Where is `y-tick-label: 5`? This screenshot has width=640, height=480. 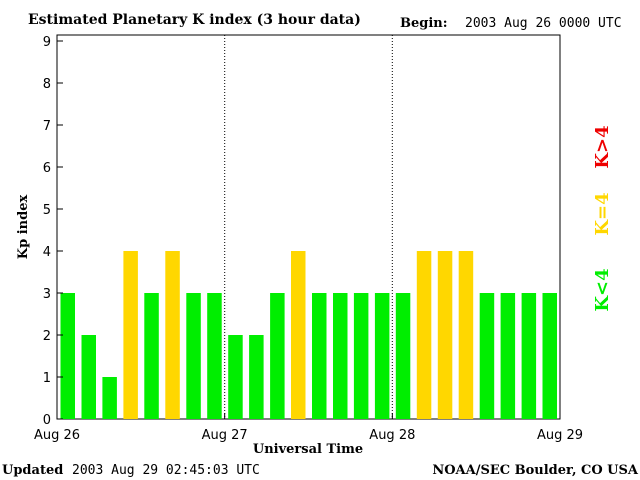 y-tick-label: 5 is located at coordinates (47, 210).